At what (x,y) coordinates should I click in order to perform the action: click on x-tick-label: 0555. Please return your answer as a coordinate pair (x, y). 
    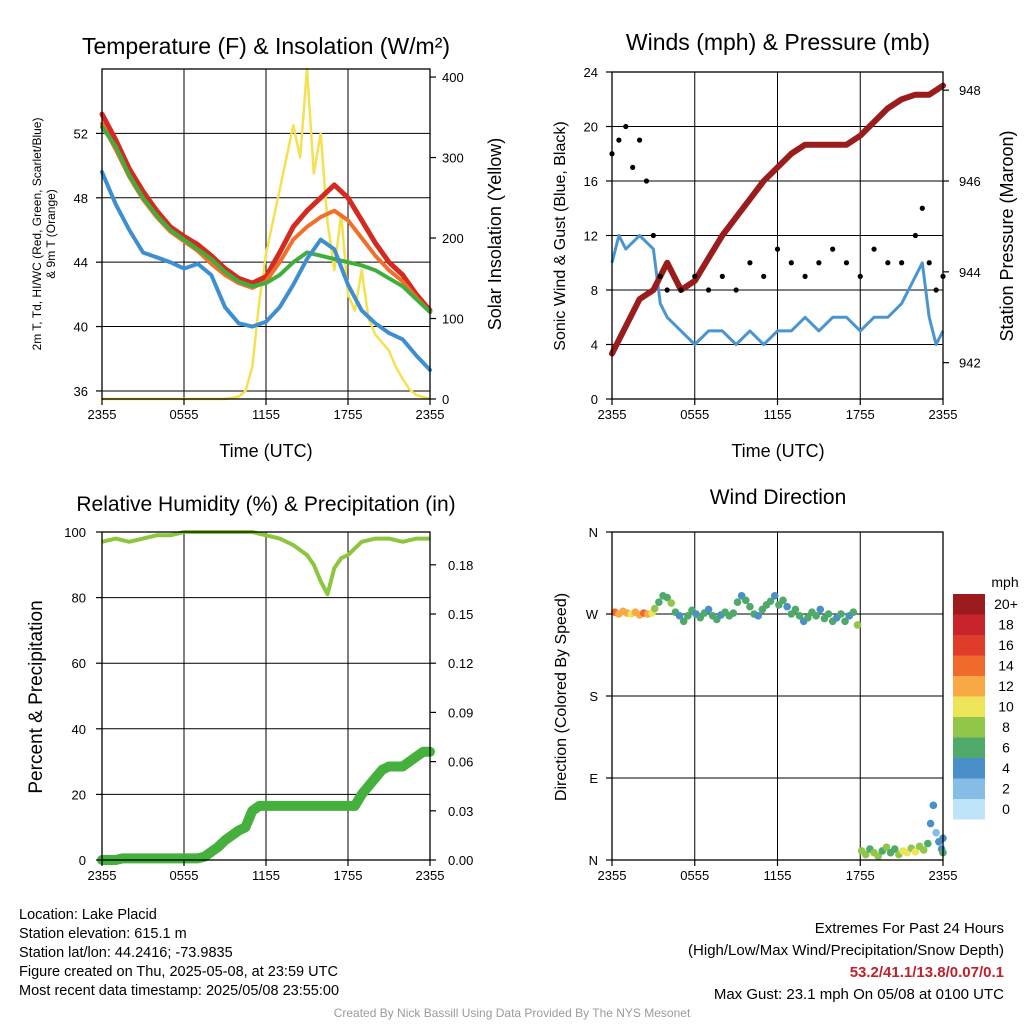
    Looking at the image, I should click on (184, 875).